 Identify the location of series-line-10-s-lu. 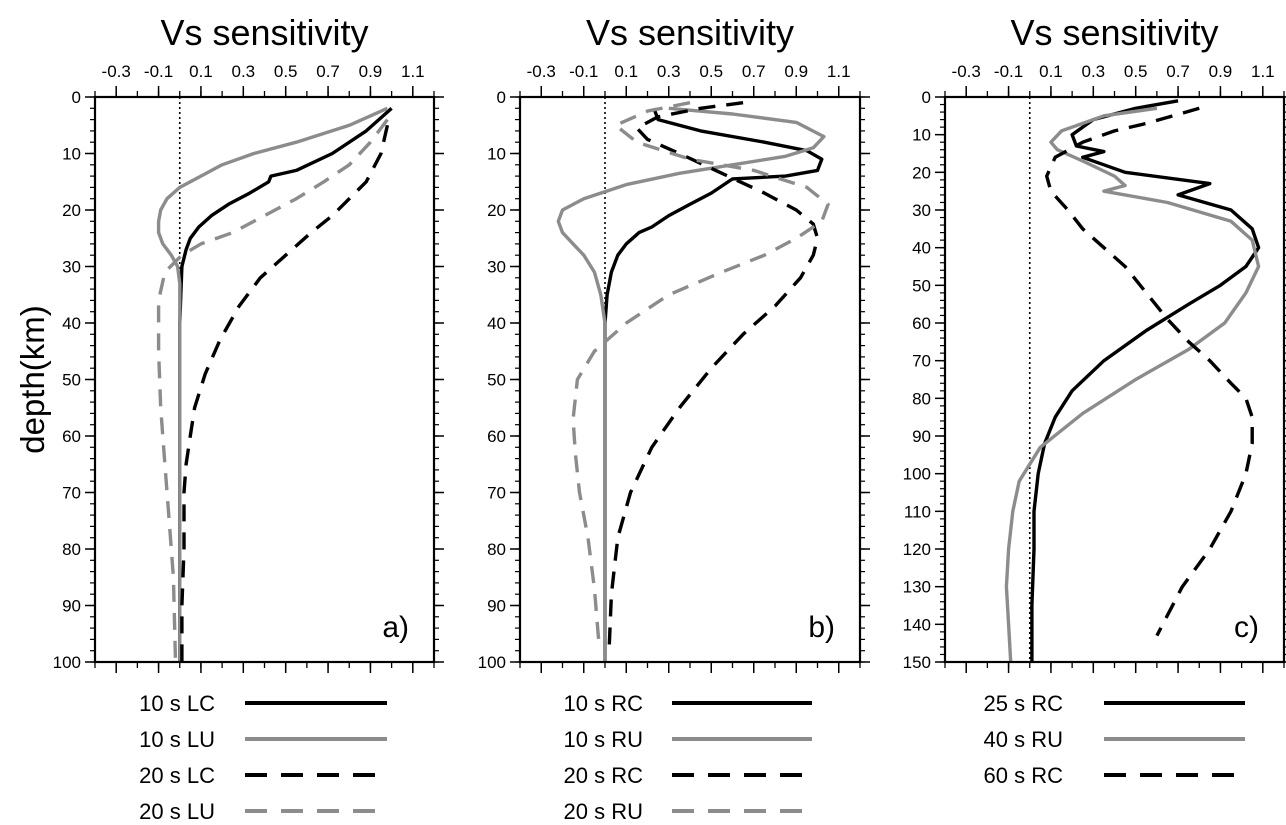
(272, 384).